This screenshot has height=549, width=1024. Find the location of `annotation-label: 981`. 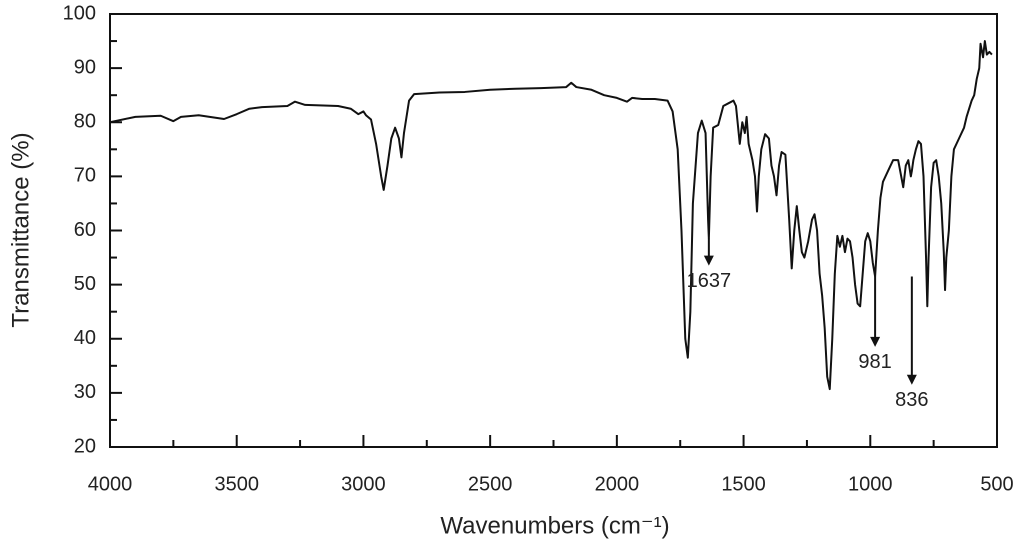

annotation-label: 981 is located at coordinates (874, 362).